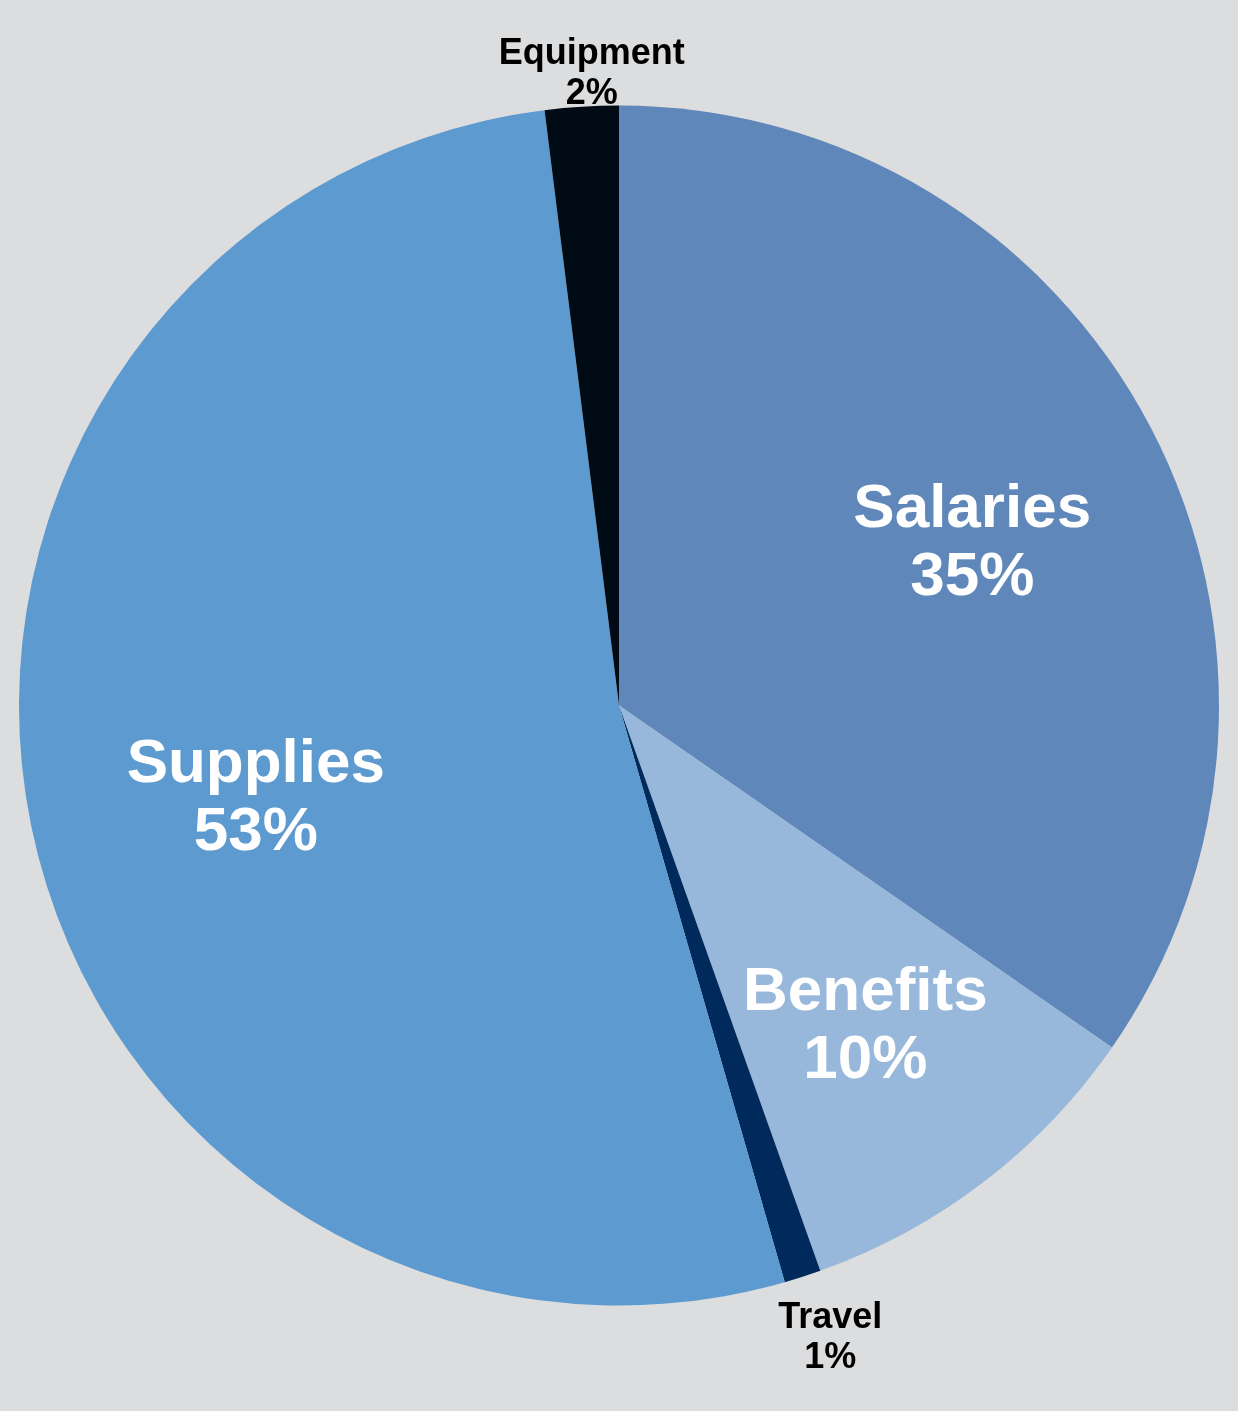  Describe the element at coordinates (591, 52) in the screenshot. I see `slice-label: Equipment` at that location.